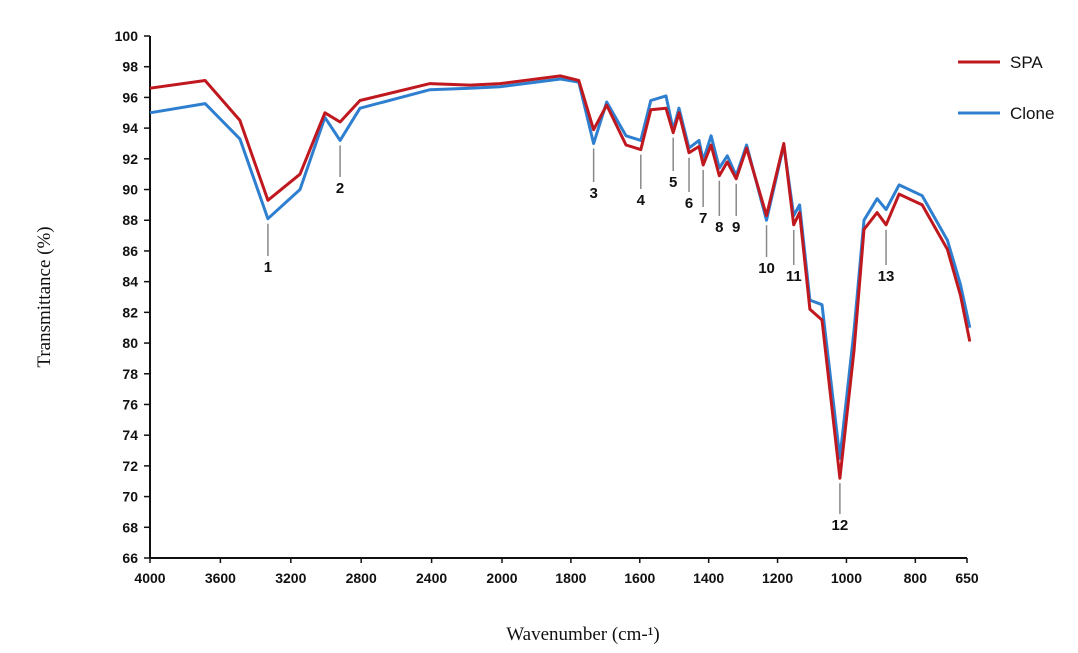 Image resolution: width=1078 pixels, height=653 pixels. Describe the element at coordinates (840, 525) in the screenshot. I see `peak-label: 12` at that location.